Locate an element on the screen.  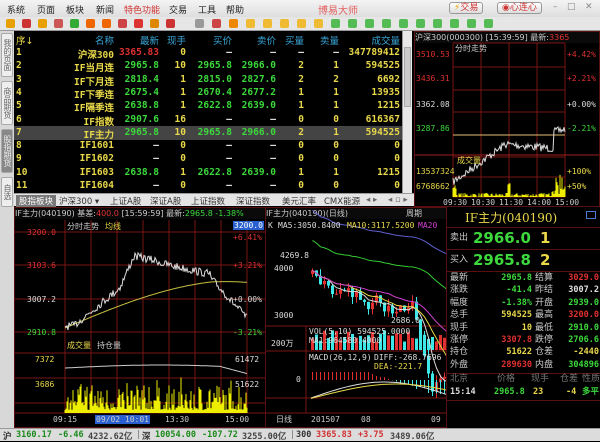
quote-cell: 2670.4 is located at coordinates (214, 92).